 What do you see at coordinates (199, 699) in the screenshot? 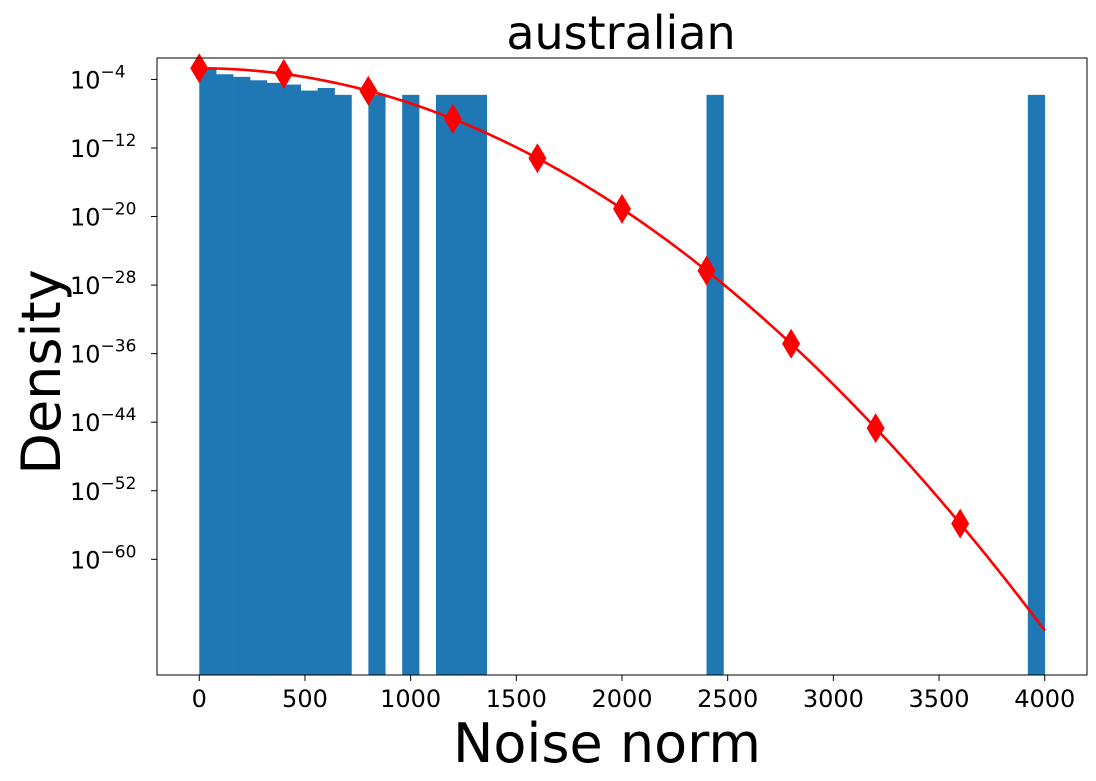
I see `x-tick-label: 0` at bounding box center [199, 699].